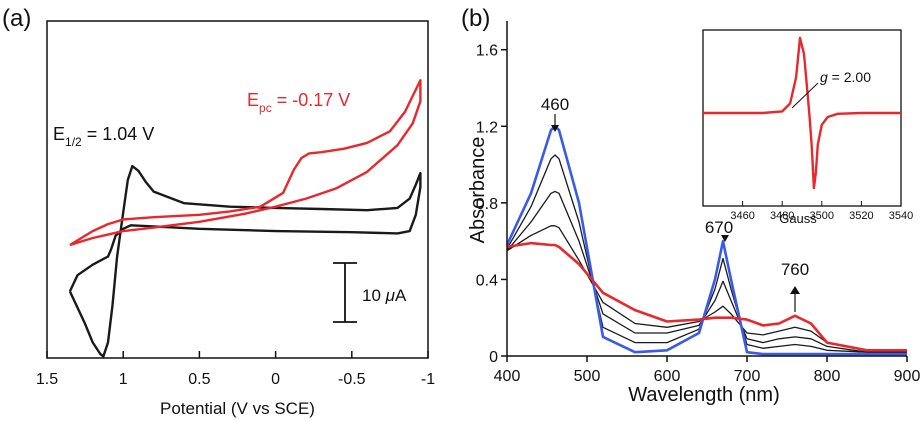 The width and height of the screenshot is (923, 421). I want to click on inset-x-tick-label: 3480, so click(782, 216).